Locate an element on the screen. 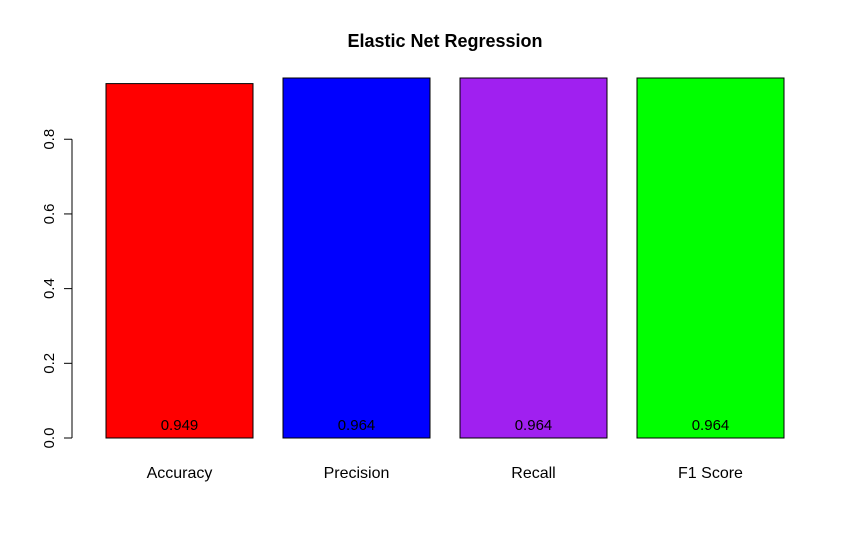 The width and height of the screenshot is (852, 541). category-label: F1 Score is located at coordinates (710, 473).